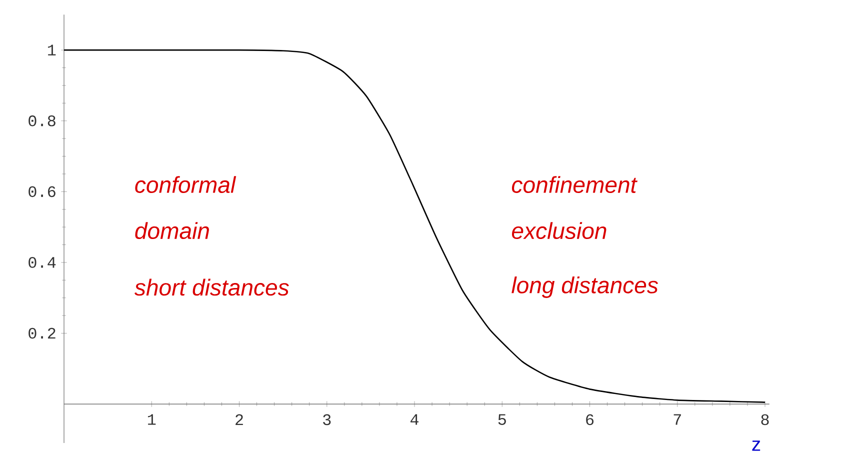  I want to click on annotation: confinement, so click(575, 185).